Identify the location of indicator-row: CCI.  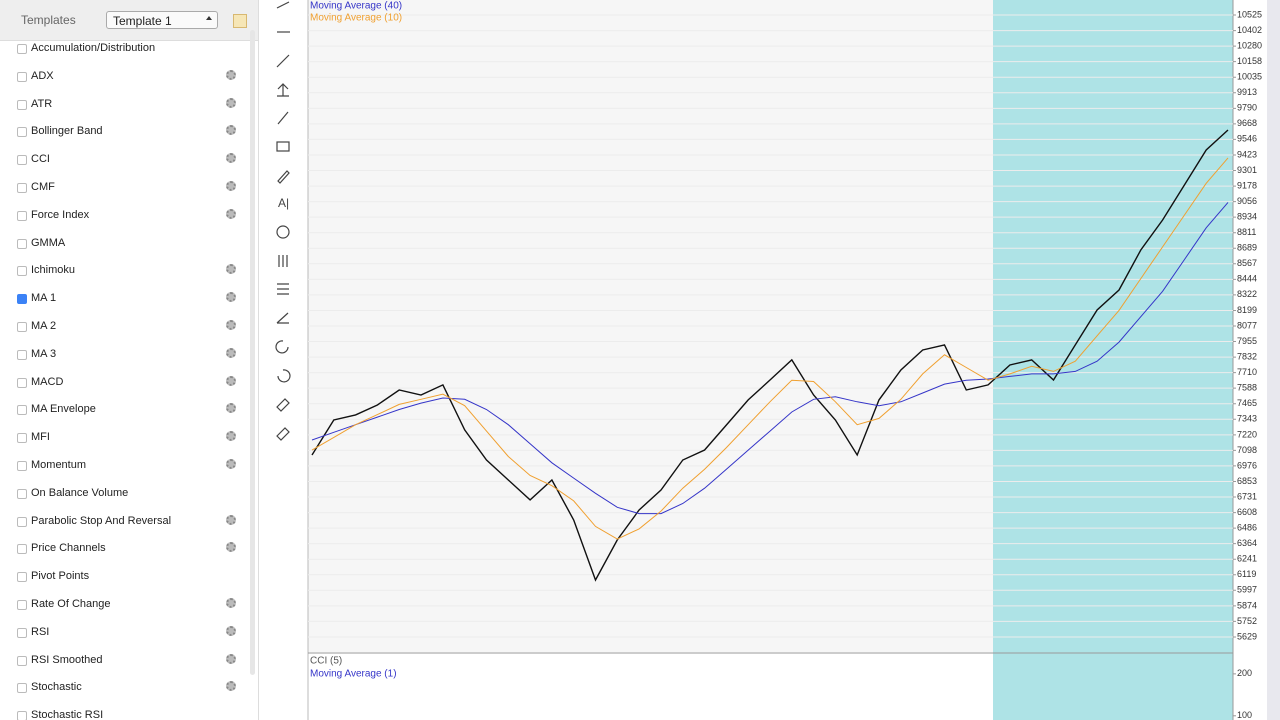
(129, 159).